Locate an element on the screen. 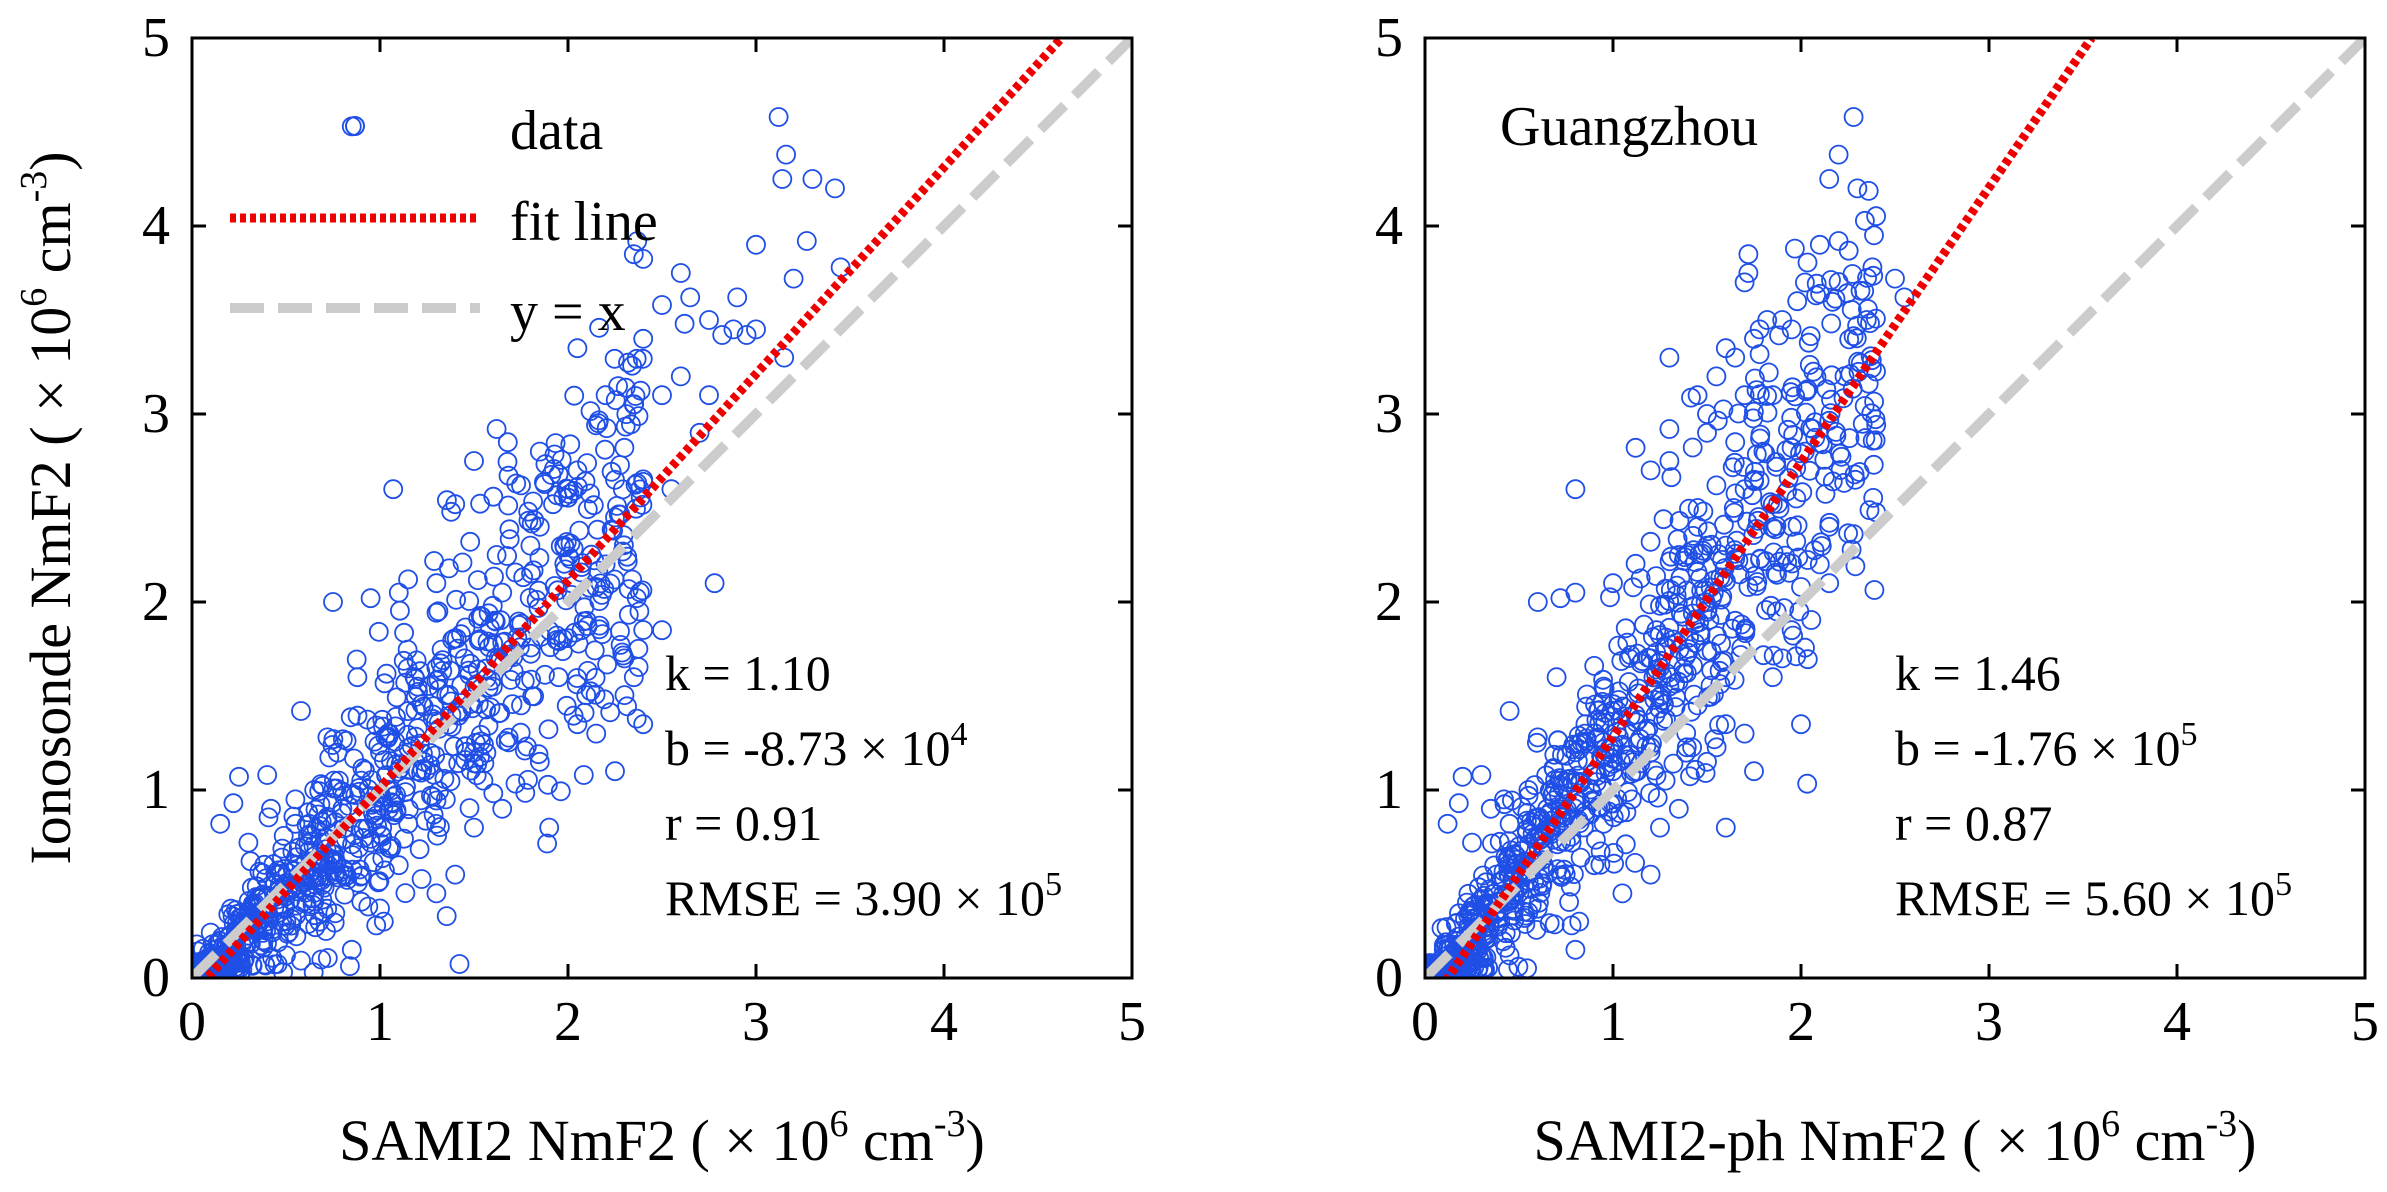  x-tick-label: 3 is located at coordinates (756, 1022).